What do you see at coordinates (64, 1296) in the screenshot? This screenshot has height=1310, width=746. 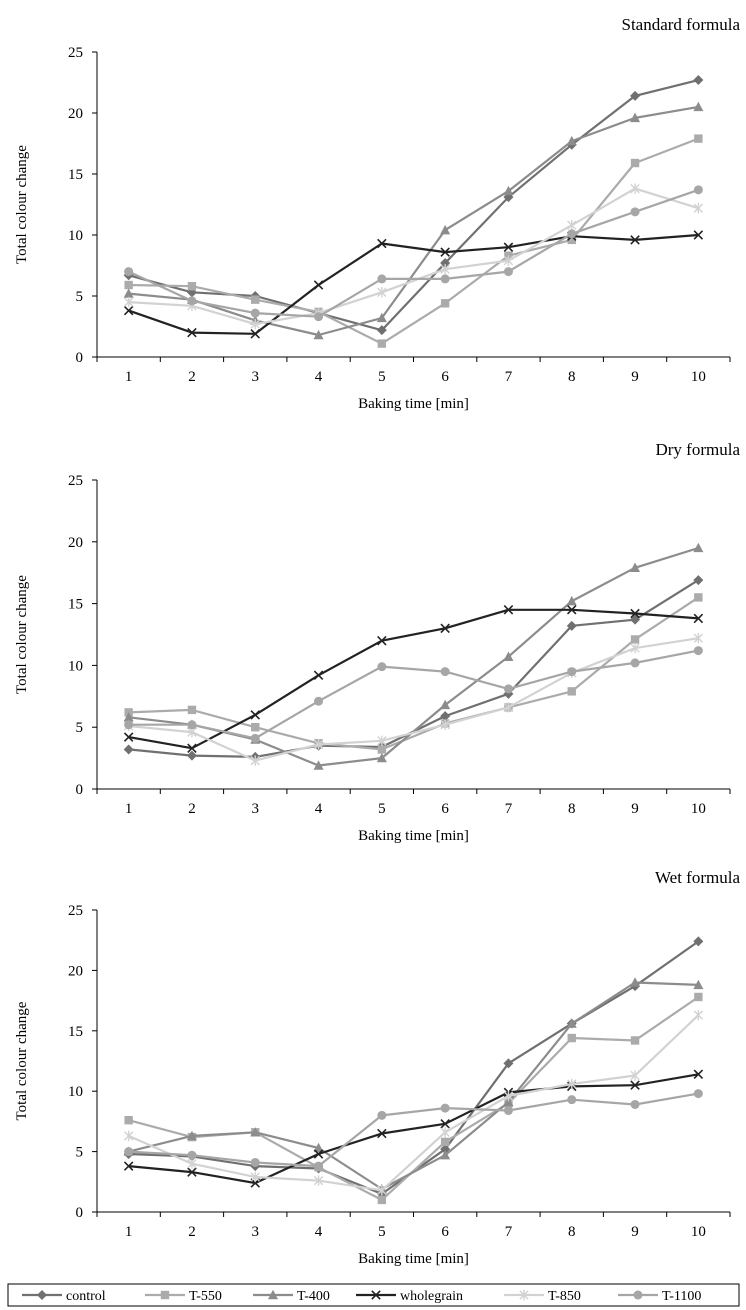 I see `legend-item-control: control` at bounding box center [64, 1296].